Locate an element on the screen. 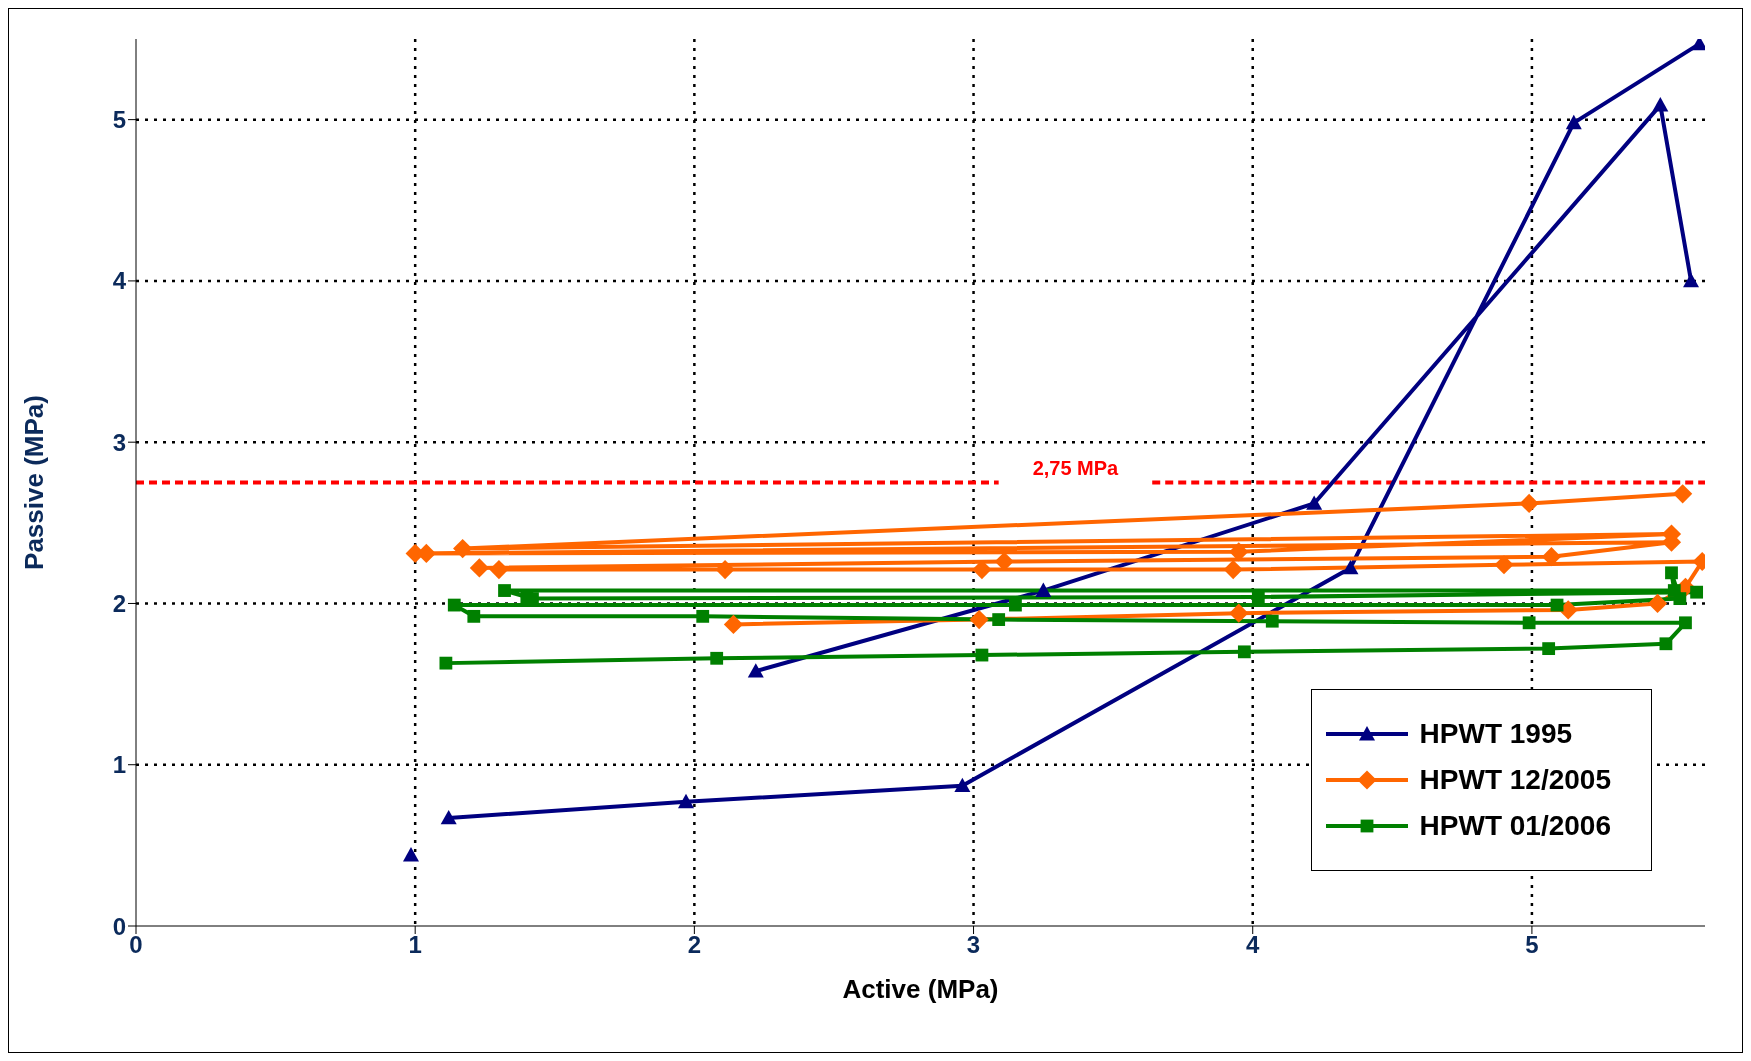 This screenshot has height=1061, width=1751. x-tick-label: 3 is located at coordinates (973, 945).